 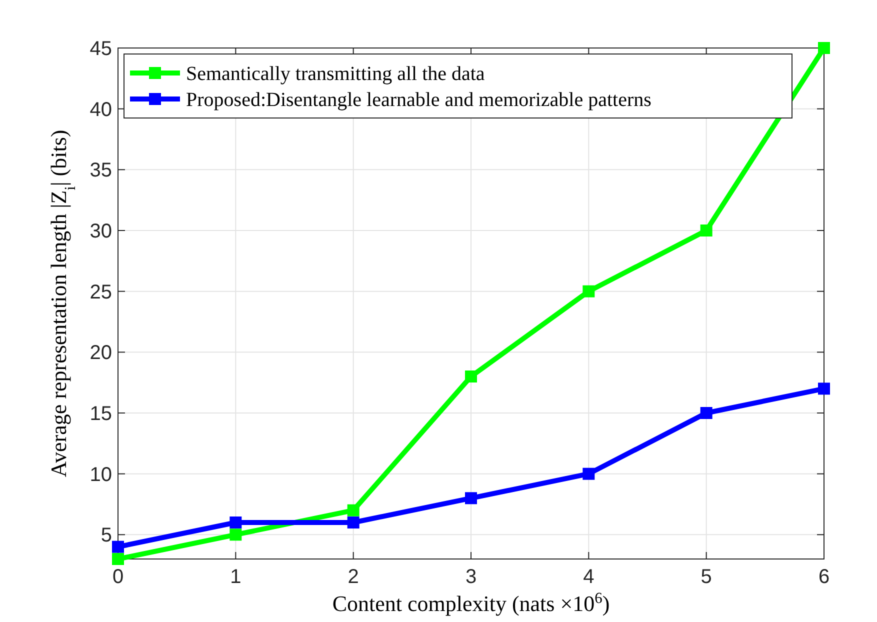 What do you see at coordinates (101, 475) in the screenshot?
I see `y-tick-label: 10` at bounding box center [101, 475].